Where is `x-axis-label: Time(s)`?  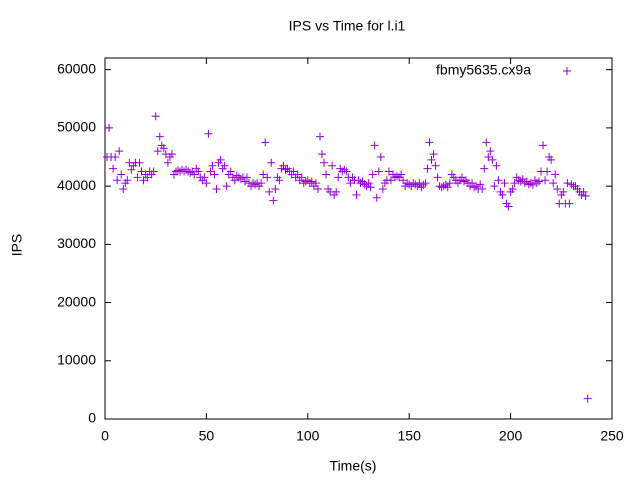
x-axis-label: Time(s) is located at coordinates (353, 466).